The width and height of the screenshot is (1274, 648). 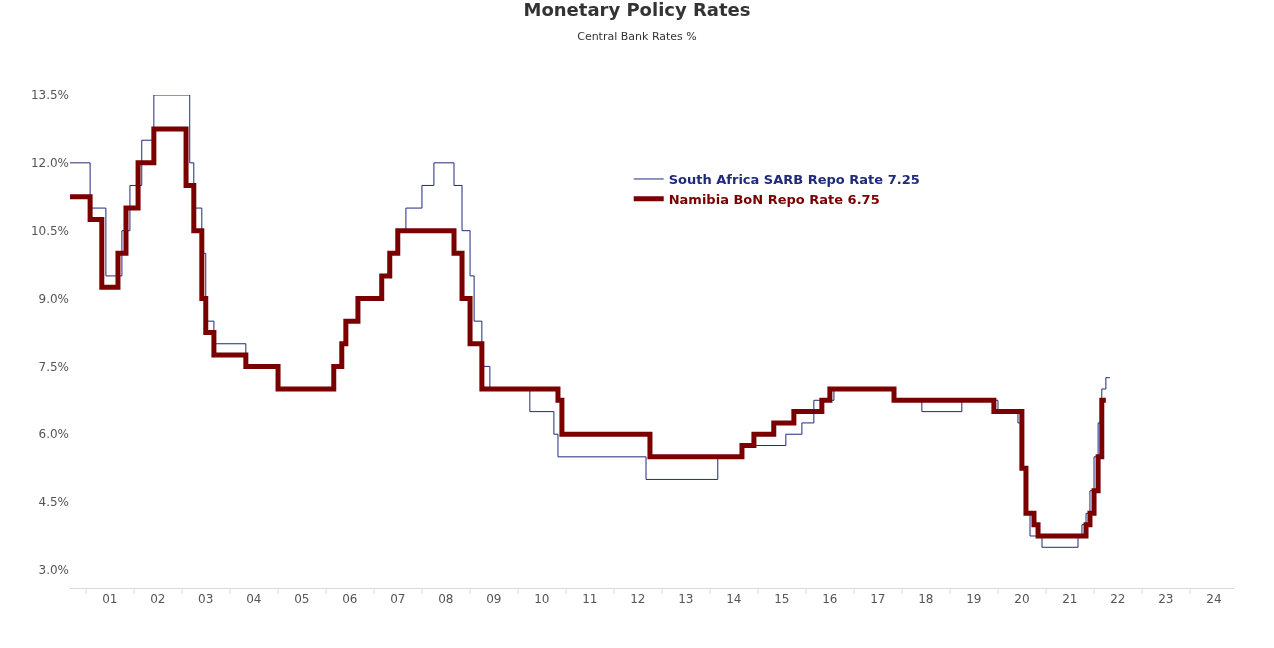 What do you see at coordinates (974, 599) in the screenshot?
I see `x-tick-label: 19` at bounding box center [974, 599].